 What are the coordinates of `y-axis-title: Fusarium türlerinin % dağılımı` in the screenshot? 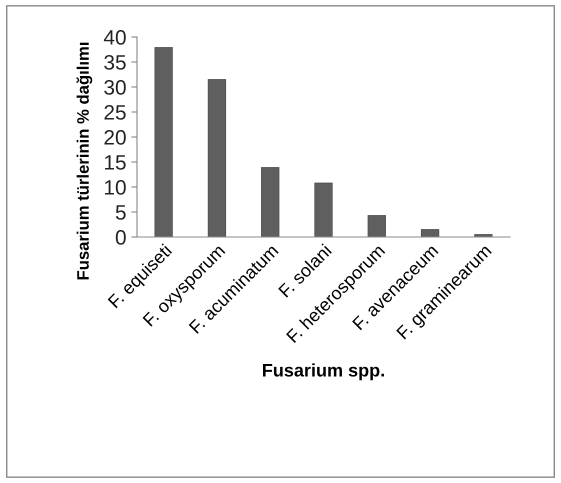 It's located at (84, 161).